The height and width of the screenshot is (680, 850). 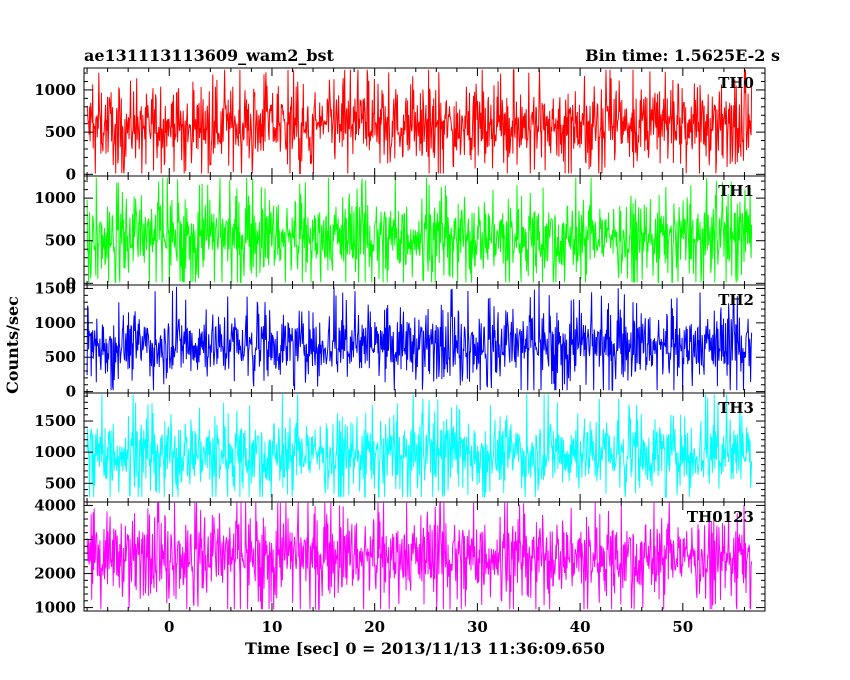 I want to click on series-line-th0, so click(x=419, y=121).